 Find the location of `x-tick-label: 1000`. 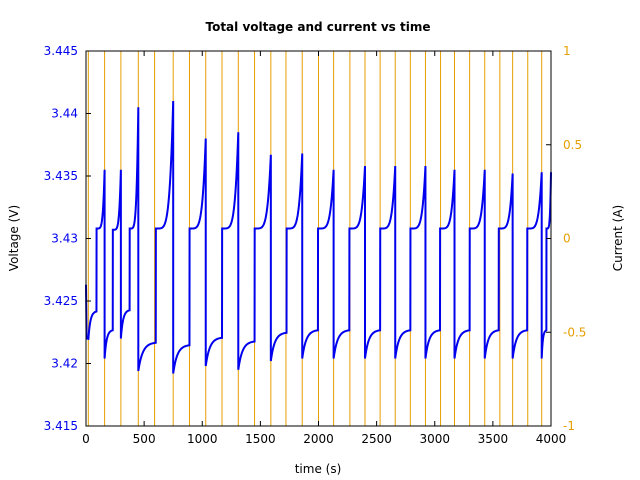

x-tick-label: 1000 is located at coordinates (202, 439).